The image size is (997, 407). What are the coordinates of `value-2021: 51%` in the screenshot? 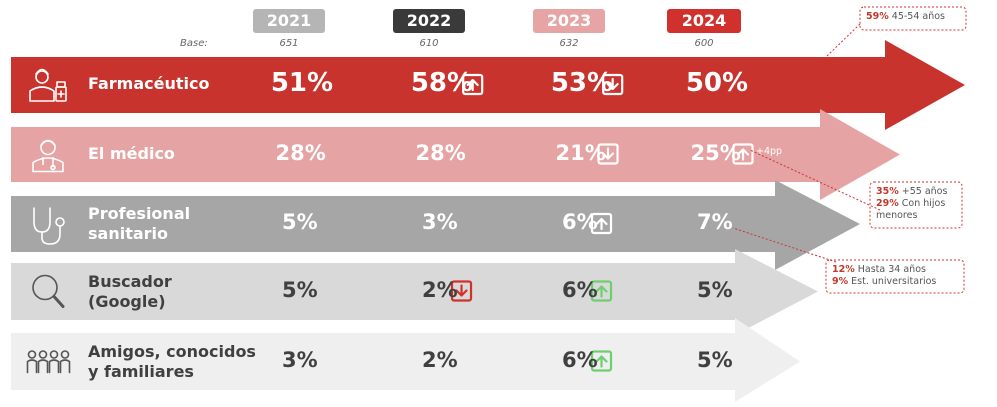 It's located at (302, 83).